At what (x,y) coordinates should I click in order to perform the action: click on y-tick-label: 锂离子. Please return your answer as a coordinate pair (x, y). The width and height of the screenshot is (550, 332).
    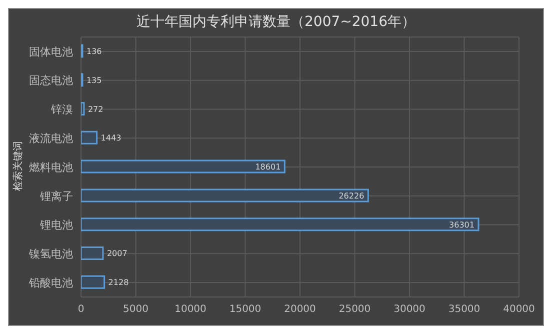
    Looking at the image, I should click on (56, 196).